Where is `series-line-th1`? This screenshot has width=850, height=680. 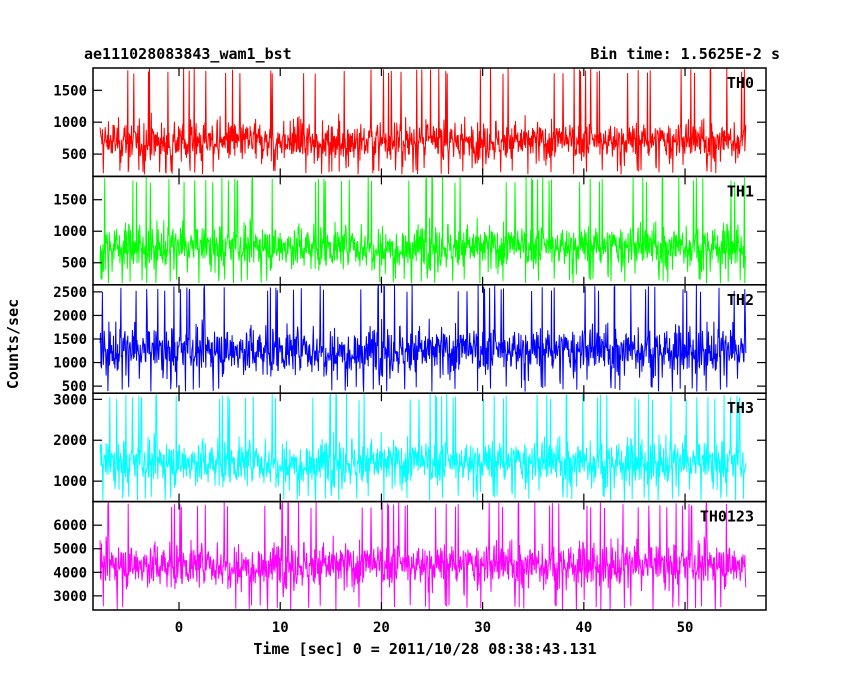 series-line-th1 is located at coordinates (423, 230).